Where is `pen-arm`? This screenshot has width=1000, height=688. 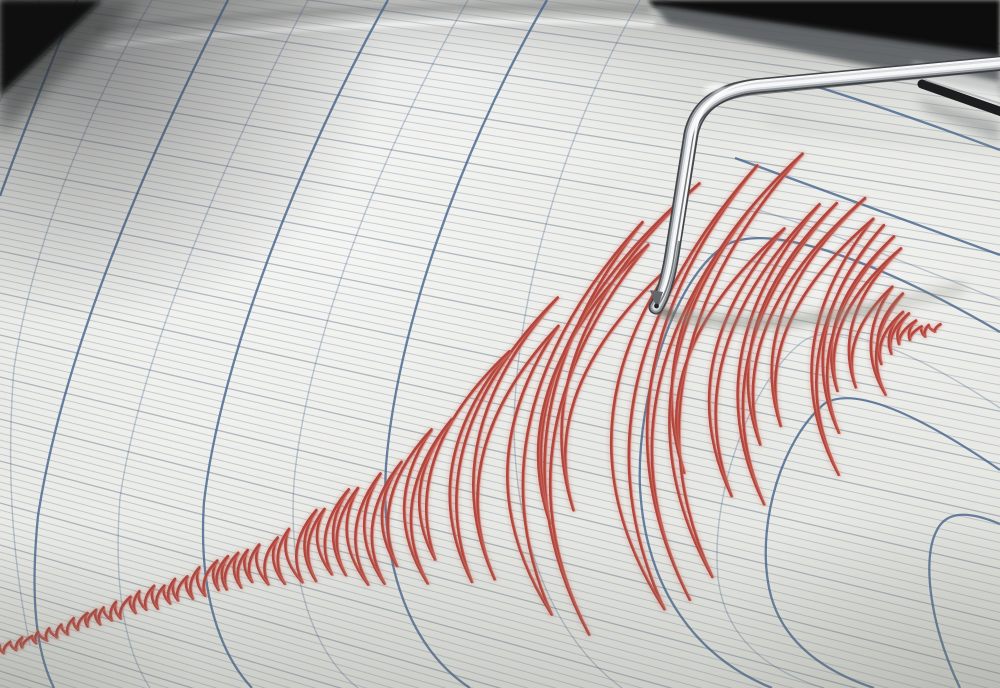 pen-arm is located at coordinates (824, 185).